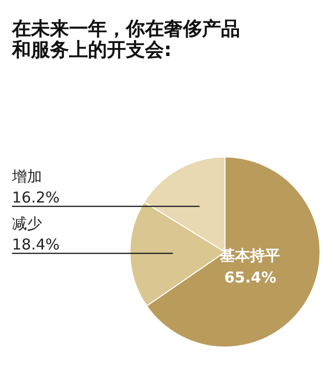  I want to click on slice-label: 减少, so click(27, 223).